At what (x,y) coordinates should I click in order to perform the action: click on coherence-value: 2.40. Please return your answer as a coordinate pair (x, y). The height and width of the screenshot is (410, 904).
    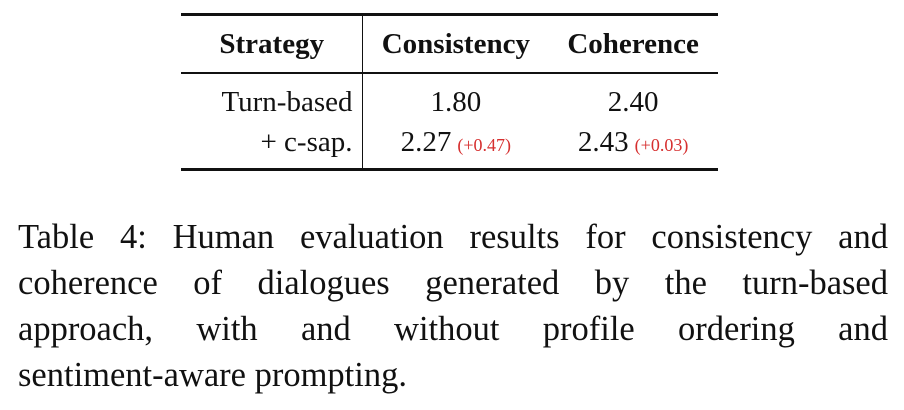
    Looking at the image, I should click on (633, 102).